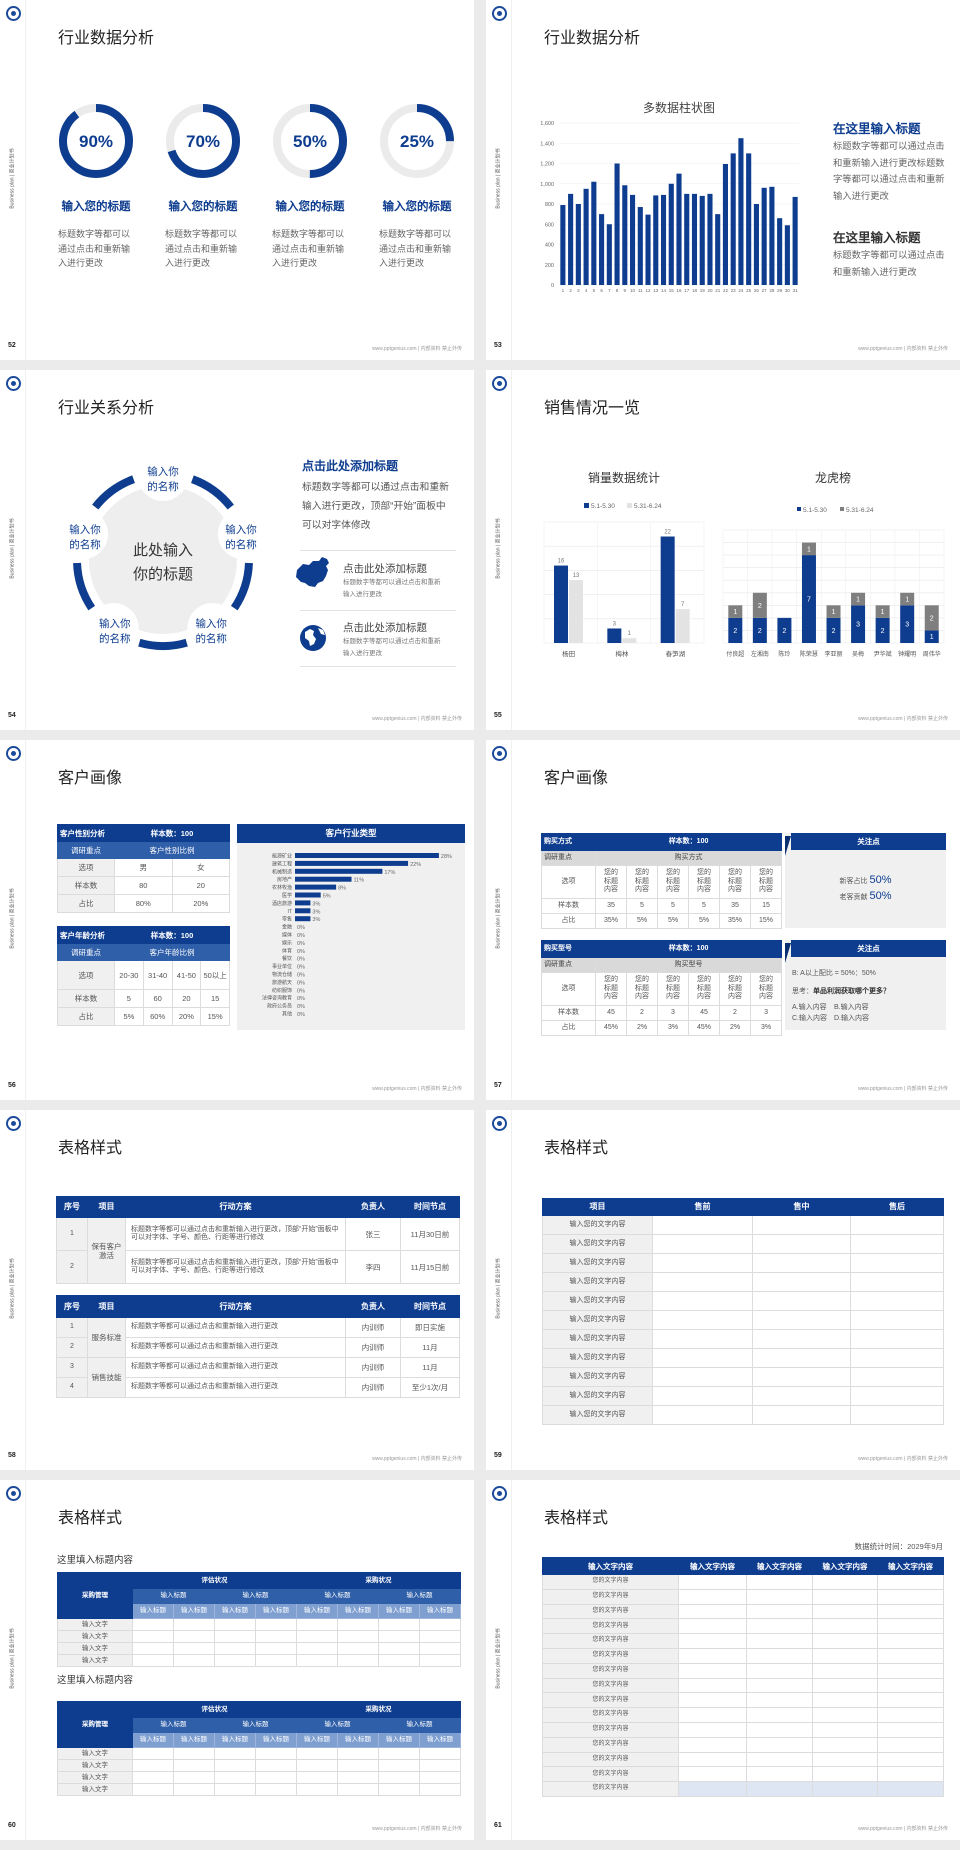  Describe the element at coordinates (858, 654) in the screenshot. I see `x-tick-label: 吴梅` at that location.